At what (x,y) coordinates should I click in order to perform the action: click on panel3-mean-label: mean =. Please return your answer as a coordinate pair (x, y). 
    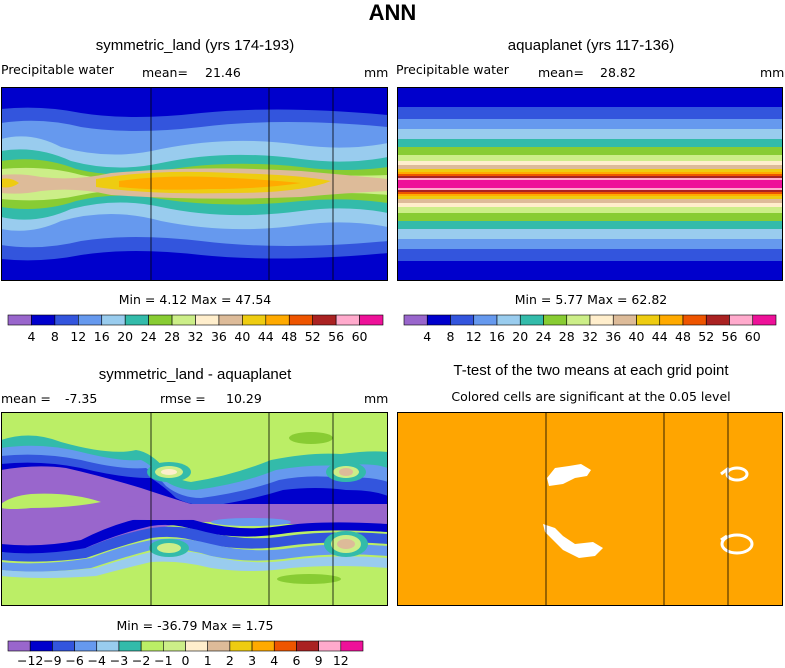
    Looking at the image, I should click on (26, 398).